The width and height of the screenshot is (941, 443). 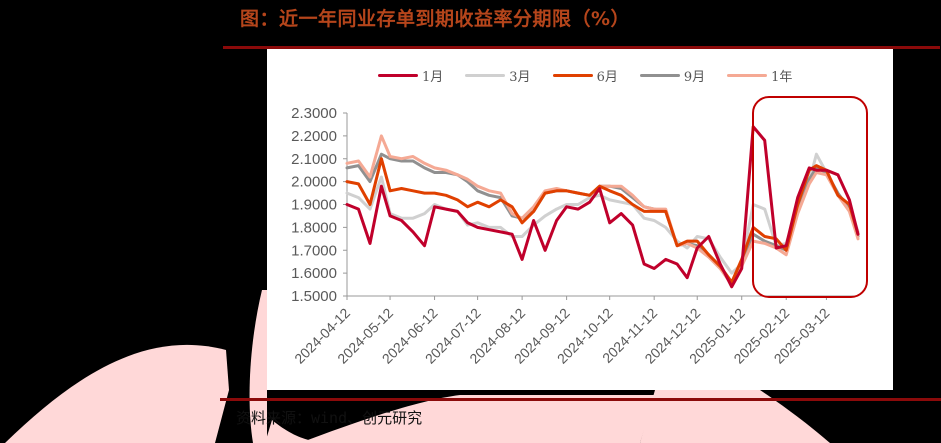 I want to click on legend-label-6m: 6月, so click(x=607, y=77).